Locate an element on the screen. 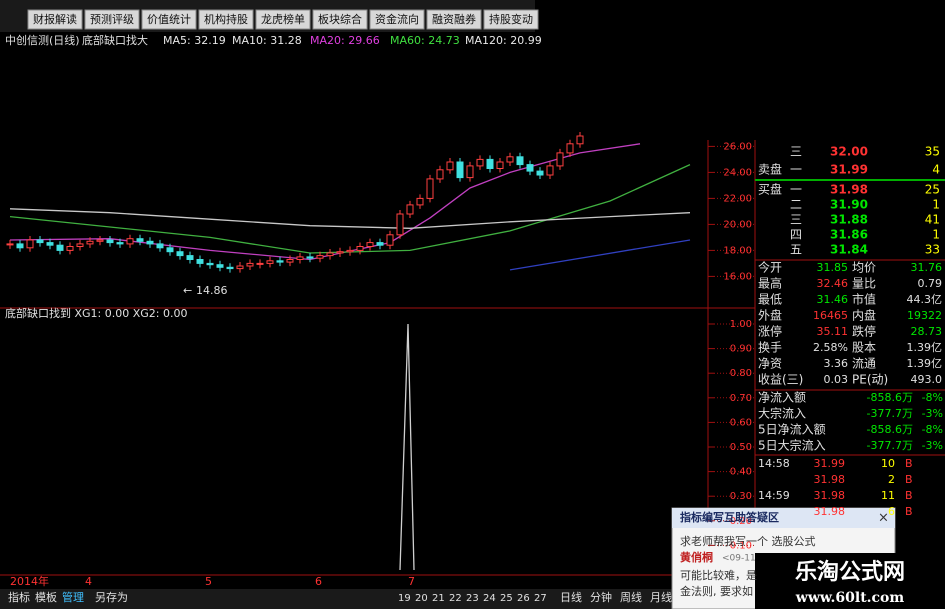 This screenshot has height=609, width=945. stat-value: 2.58% is located at coordinates (830, 347).